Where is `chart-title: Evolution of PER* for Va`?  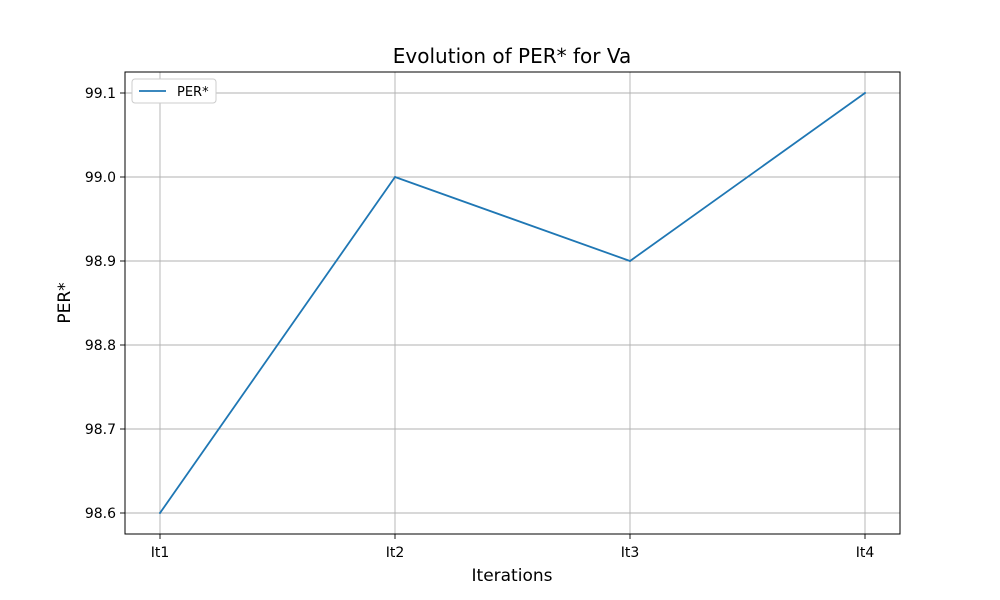 chart-title: Evolution of PER* for Va is located at coordinates (512, 56).